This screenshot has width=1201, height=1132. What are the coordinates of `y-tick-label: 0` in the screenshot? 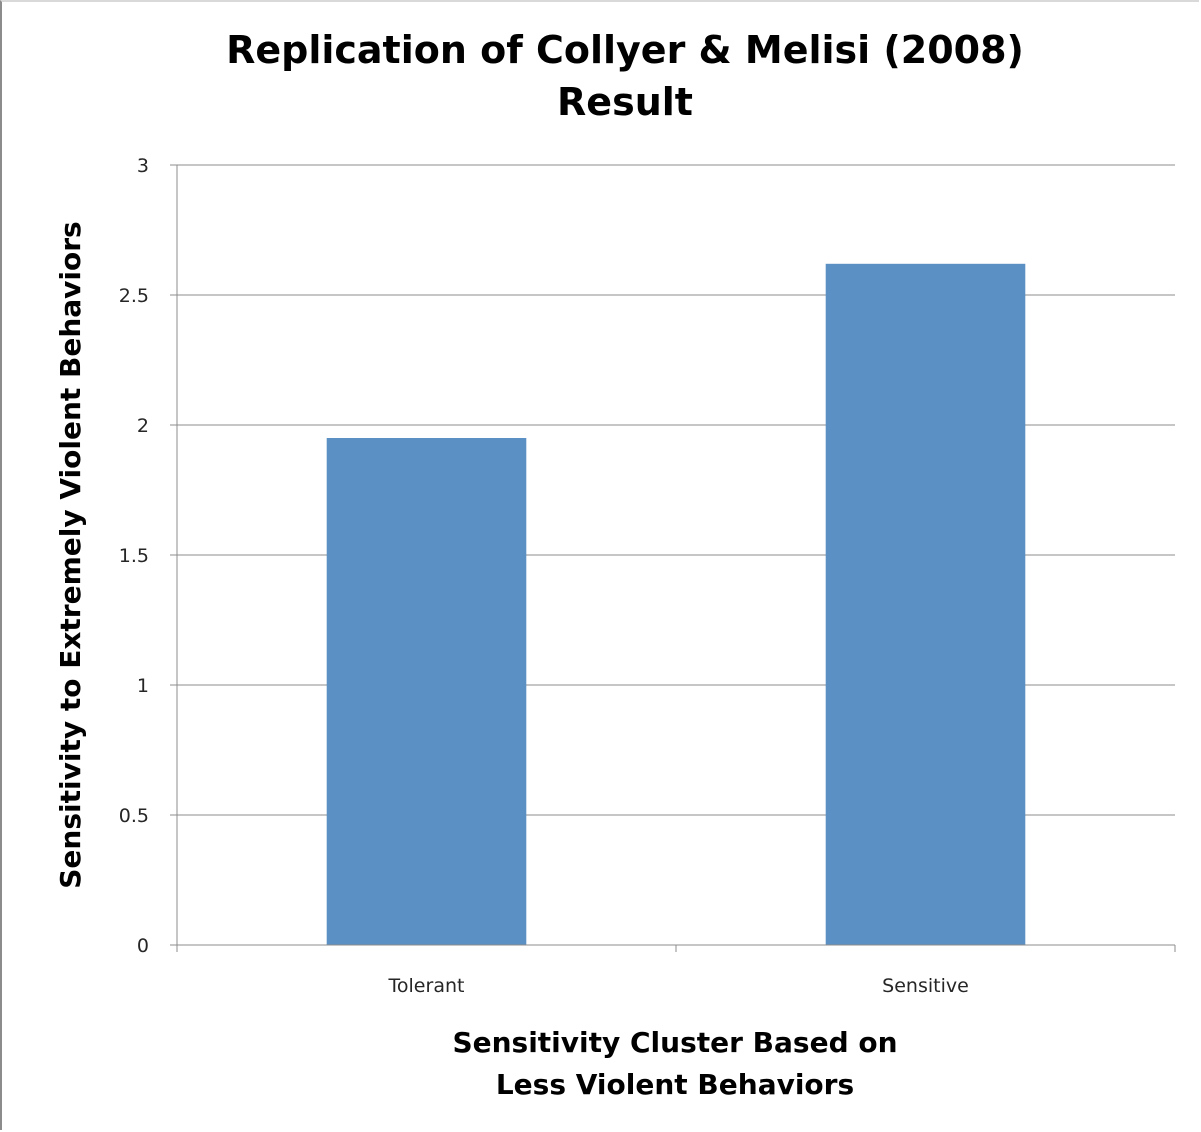 It's located at (143, 946).